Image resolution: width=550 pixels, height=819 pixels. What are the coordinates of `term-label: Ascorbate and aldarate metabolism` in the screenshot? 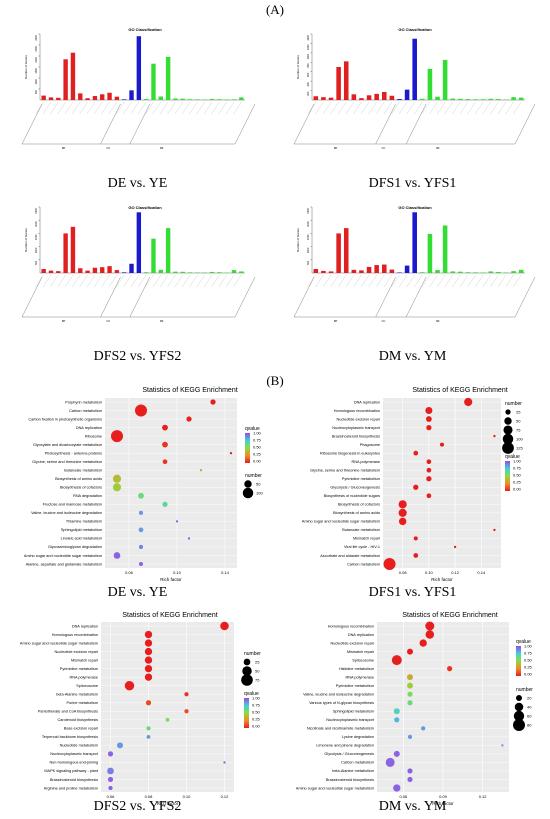 It's located at (350, 556).